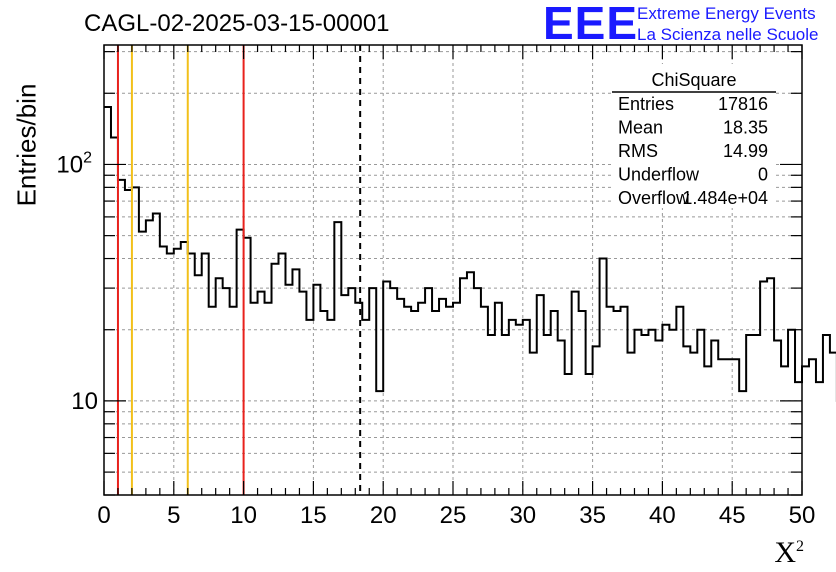 This screenshot has height=572, width=836. I want to click on x-axis-label-superscript: 2, so click(800, 546).